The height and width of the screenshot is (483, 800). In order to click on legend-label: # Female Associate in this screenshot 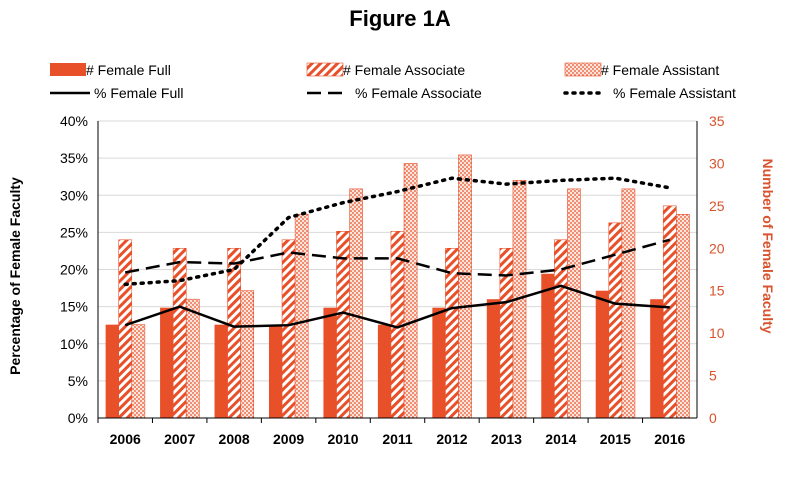, I will do `click(404, 70)`.